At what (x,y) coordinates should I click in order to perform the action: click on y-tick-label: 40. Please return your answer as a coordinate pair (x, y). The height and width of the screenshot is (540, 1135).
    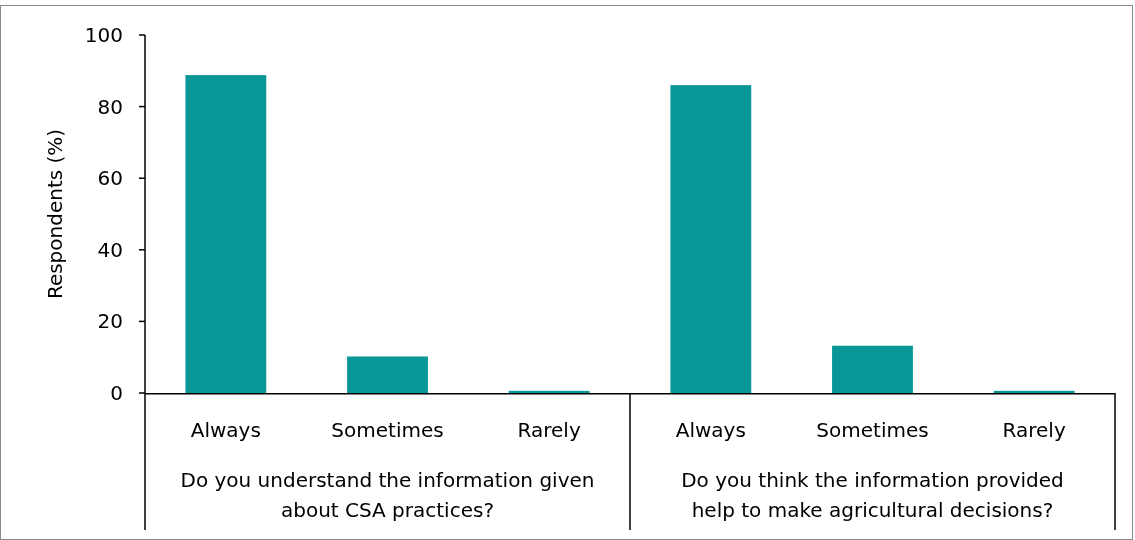
    Looking at the image, I should click on (110, 249).